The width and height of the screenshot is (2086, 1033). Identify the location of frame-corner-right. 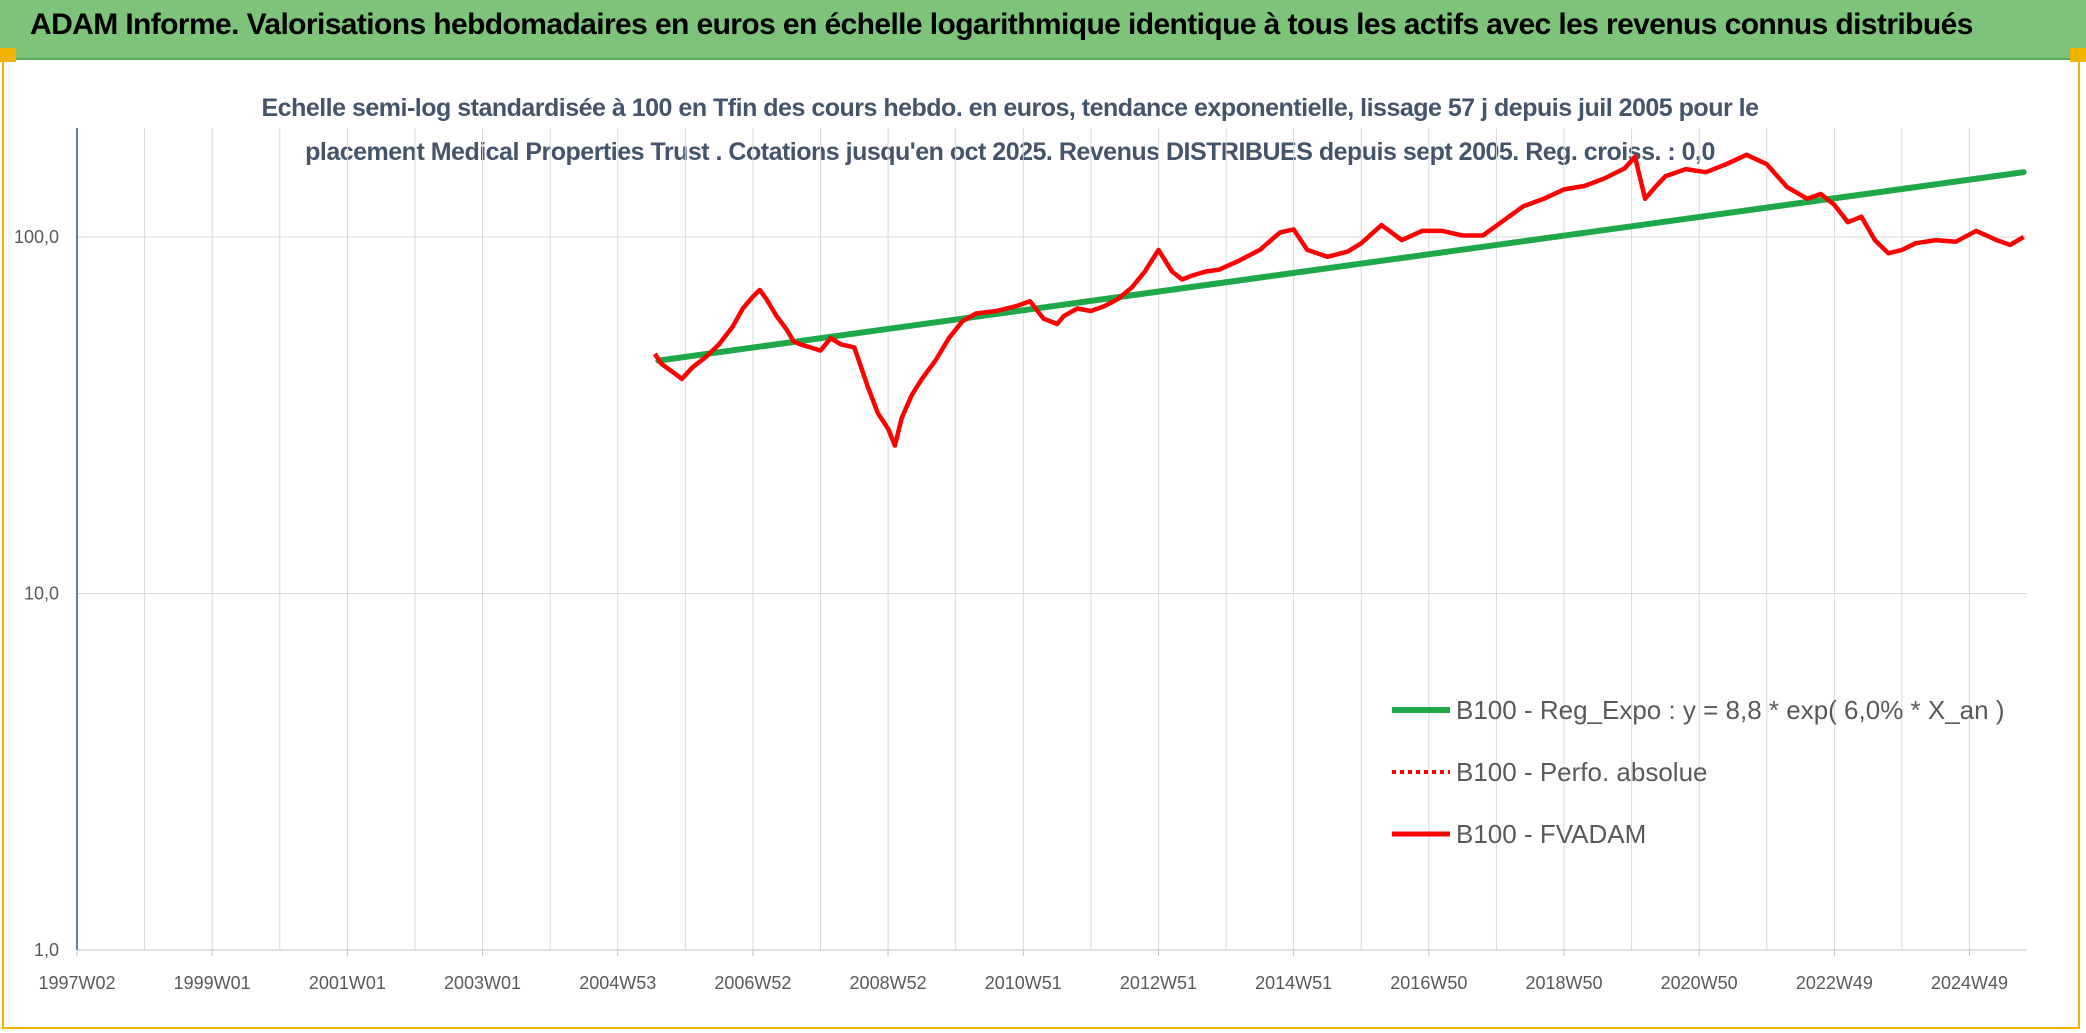
(2078, 55).